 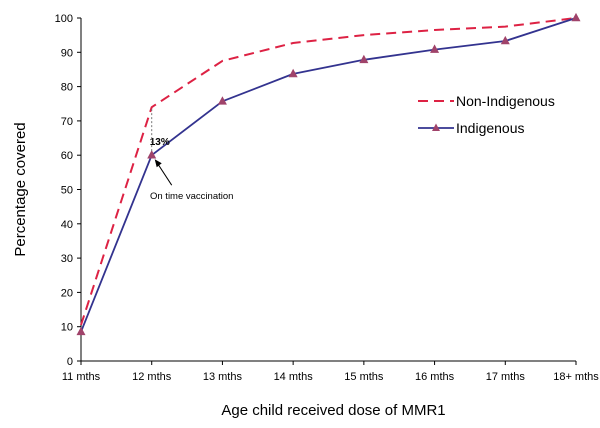 What do you see at coordinates (67, 53) in the screenshot?
I see `y-tick-label: 90` at bounding box center [67, 53].